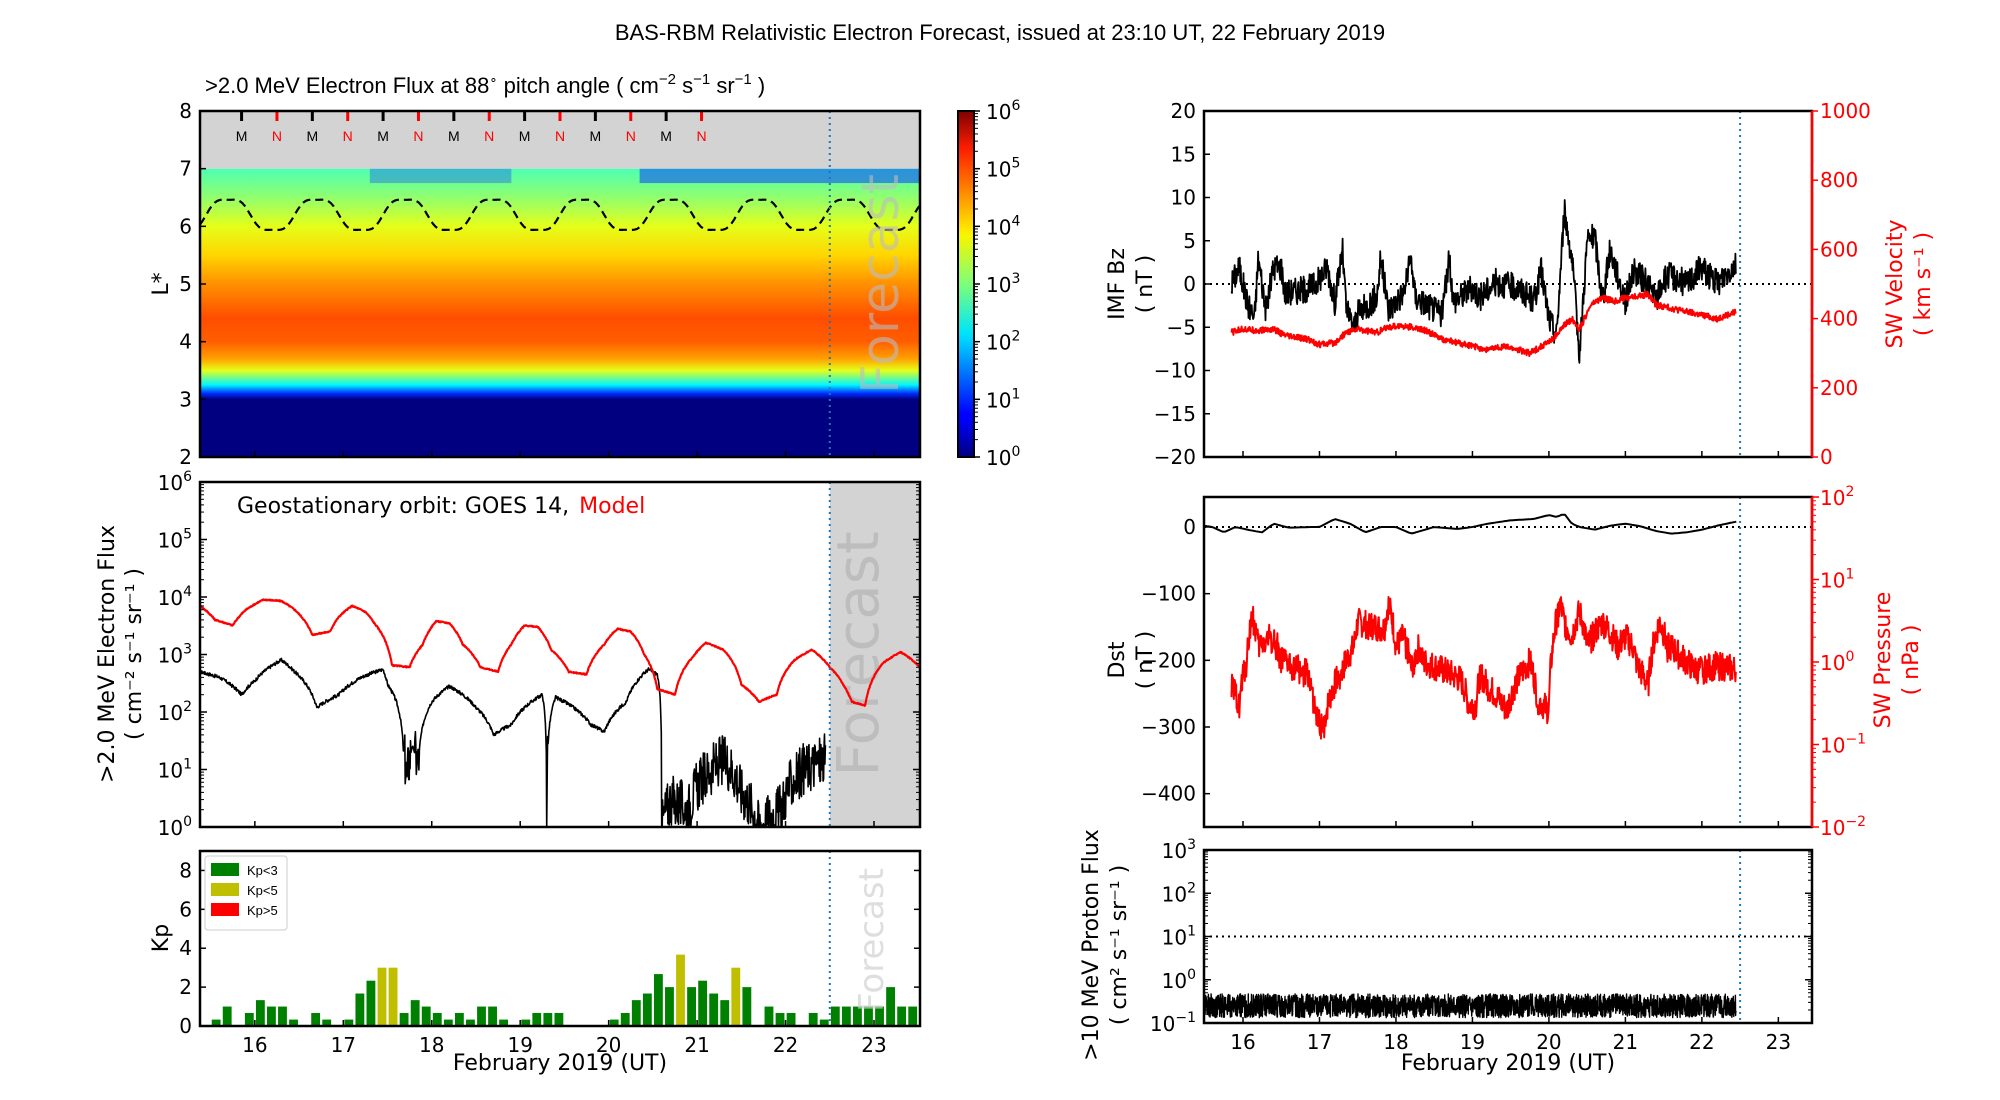  What do you see at coordinates (175, 482) in the screenshot?
I see `y-tick-label: 10⁶` at bounding box center [175, 482].